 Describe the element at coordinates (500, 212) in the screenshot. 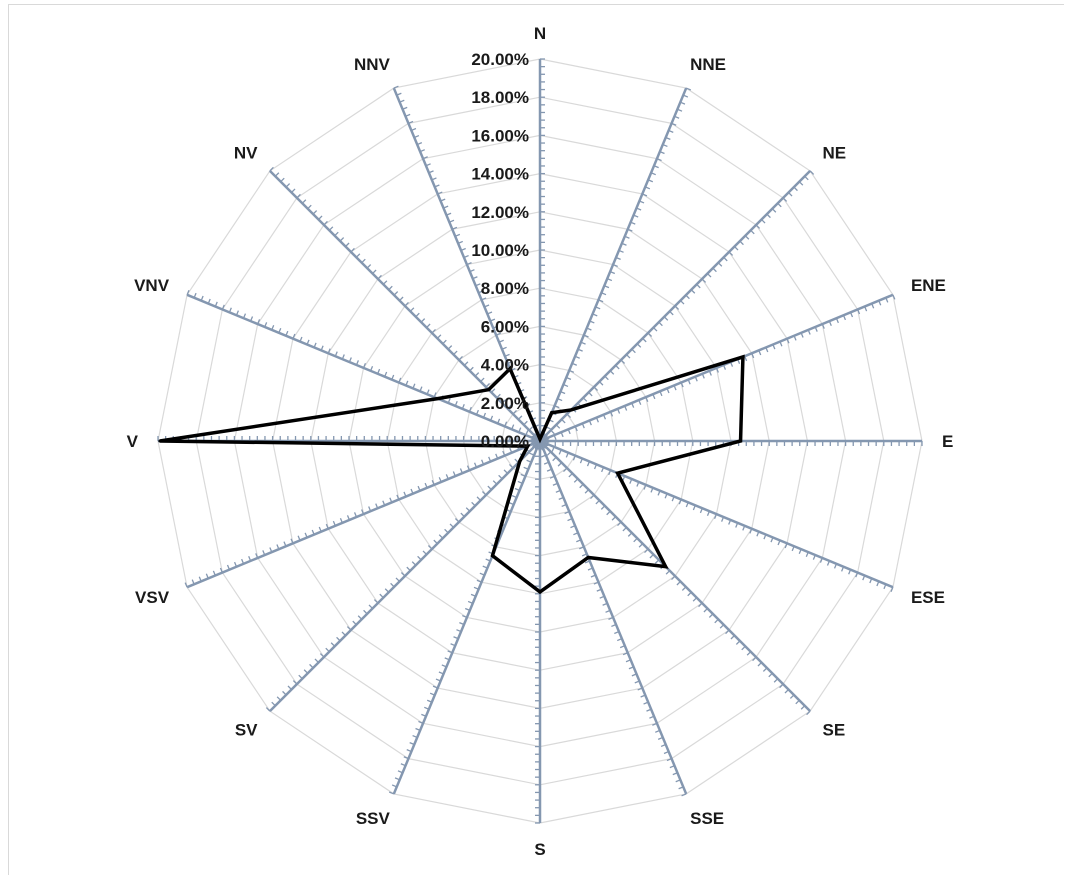

I see `tick-label: 12.00%` at that location.